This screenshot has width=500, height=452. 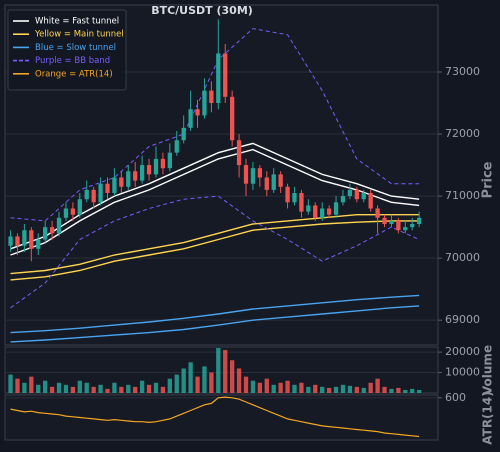 What do you see at coordinates (462, 372) in the screenshot?
I see `y-tick-label: 10000` at bounding box center [462, 372].